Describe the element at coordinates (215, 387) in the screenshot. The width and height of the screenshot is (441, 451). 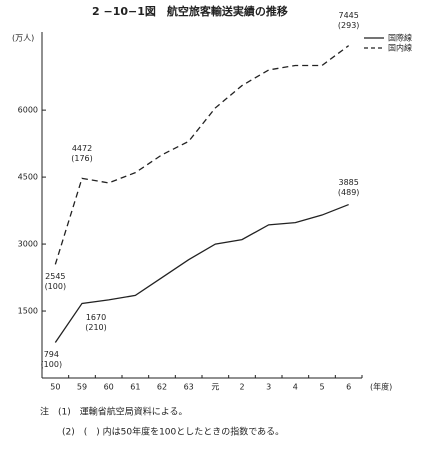
I see `x-tick-label: 元` at that location.